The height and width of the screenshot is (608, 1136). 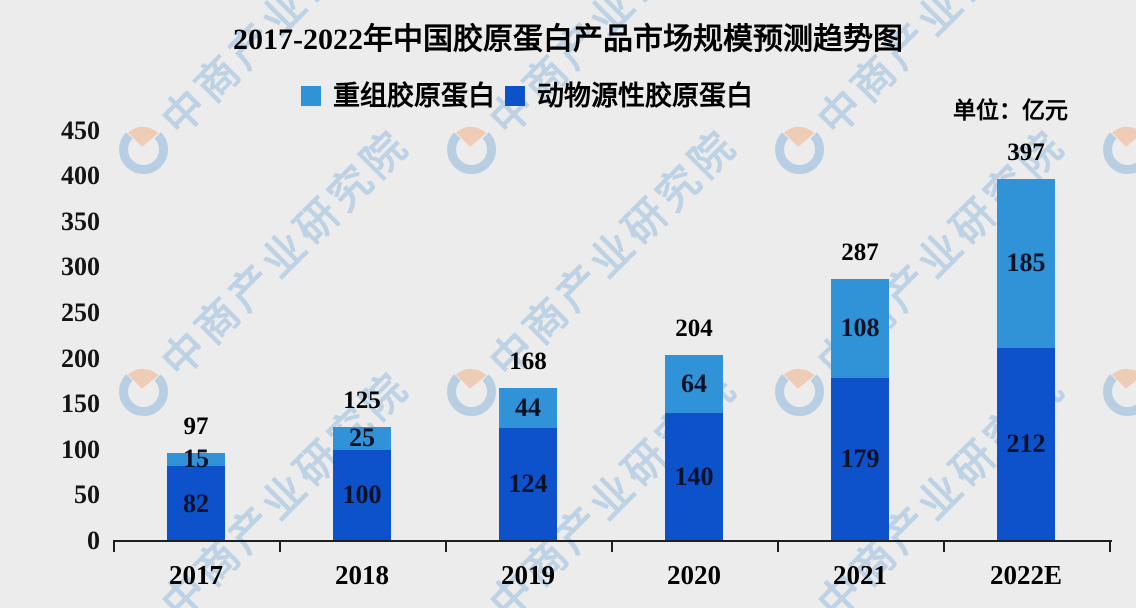 I want to click on legend: 重组胶原蛋白 动物源性胶原蛋白, so click(x=527, y=96).